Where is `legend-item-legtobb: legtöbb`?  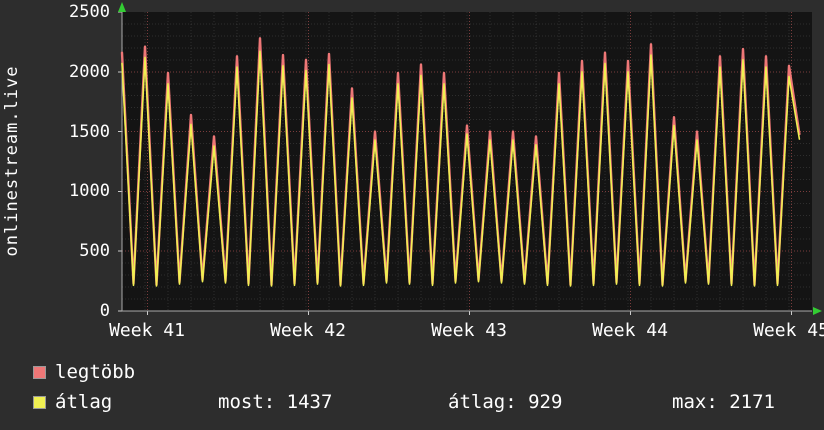 legend-item-legtobb: legtöbb is located at coordinates (84, 372).